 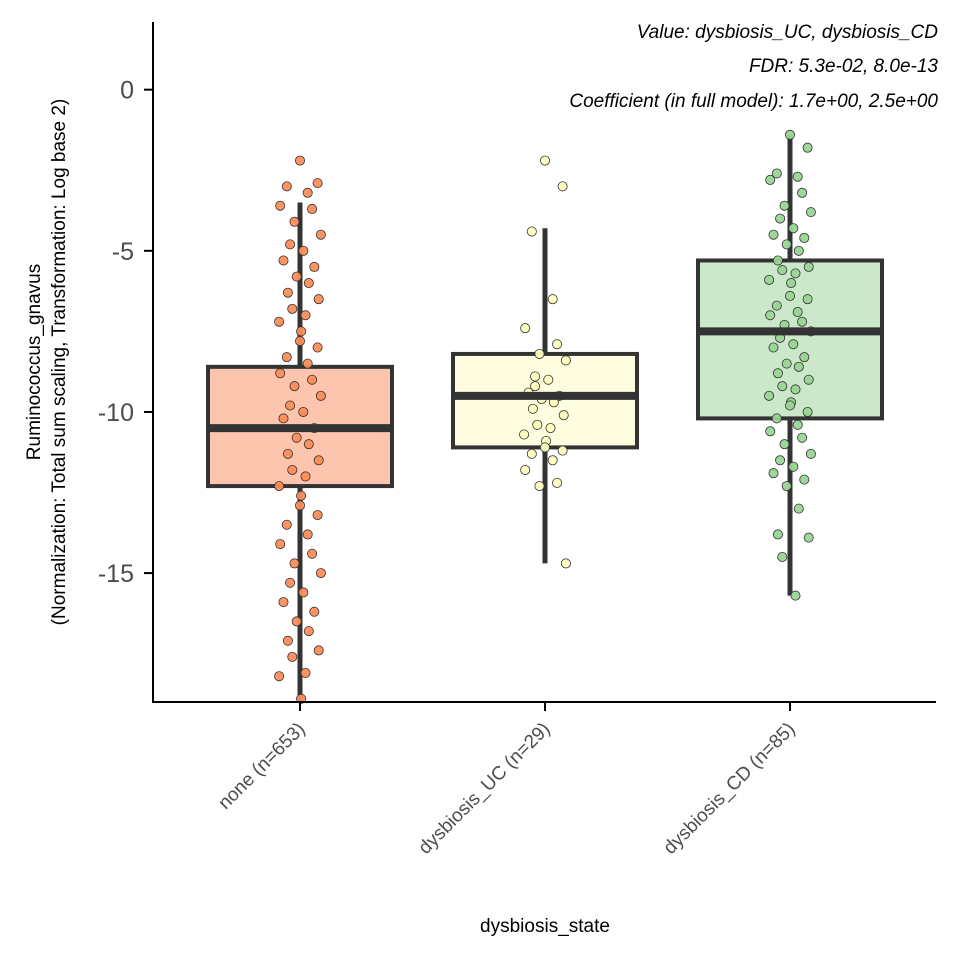 I want to click on y-tick-label: -5, so click(x=123, y=252).